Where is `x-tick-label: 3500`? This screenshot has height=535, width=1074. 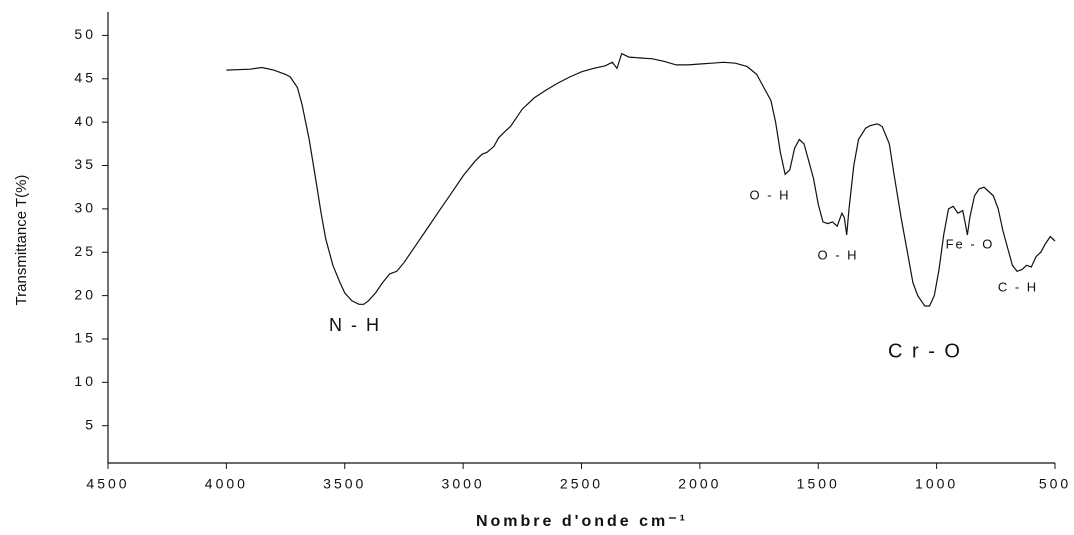 x-tick-label: 3500 is located at coordinates (344, 484).